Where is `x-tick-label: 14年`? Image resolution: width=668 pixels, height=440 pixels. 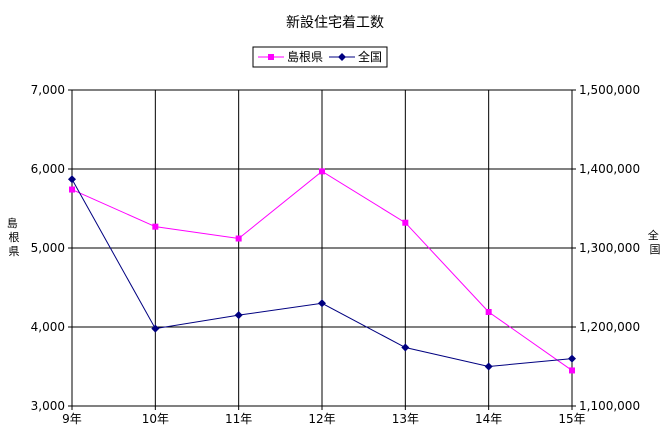 x-tick-label: 14年 is located at coordinates (488, 419).